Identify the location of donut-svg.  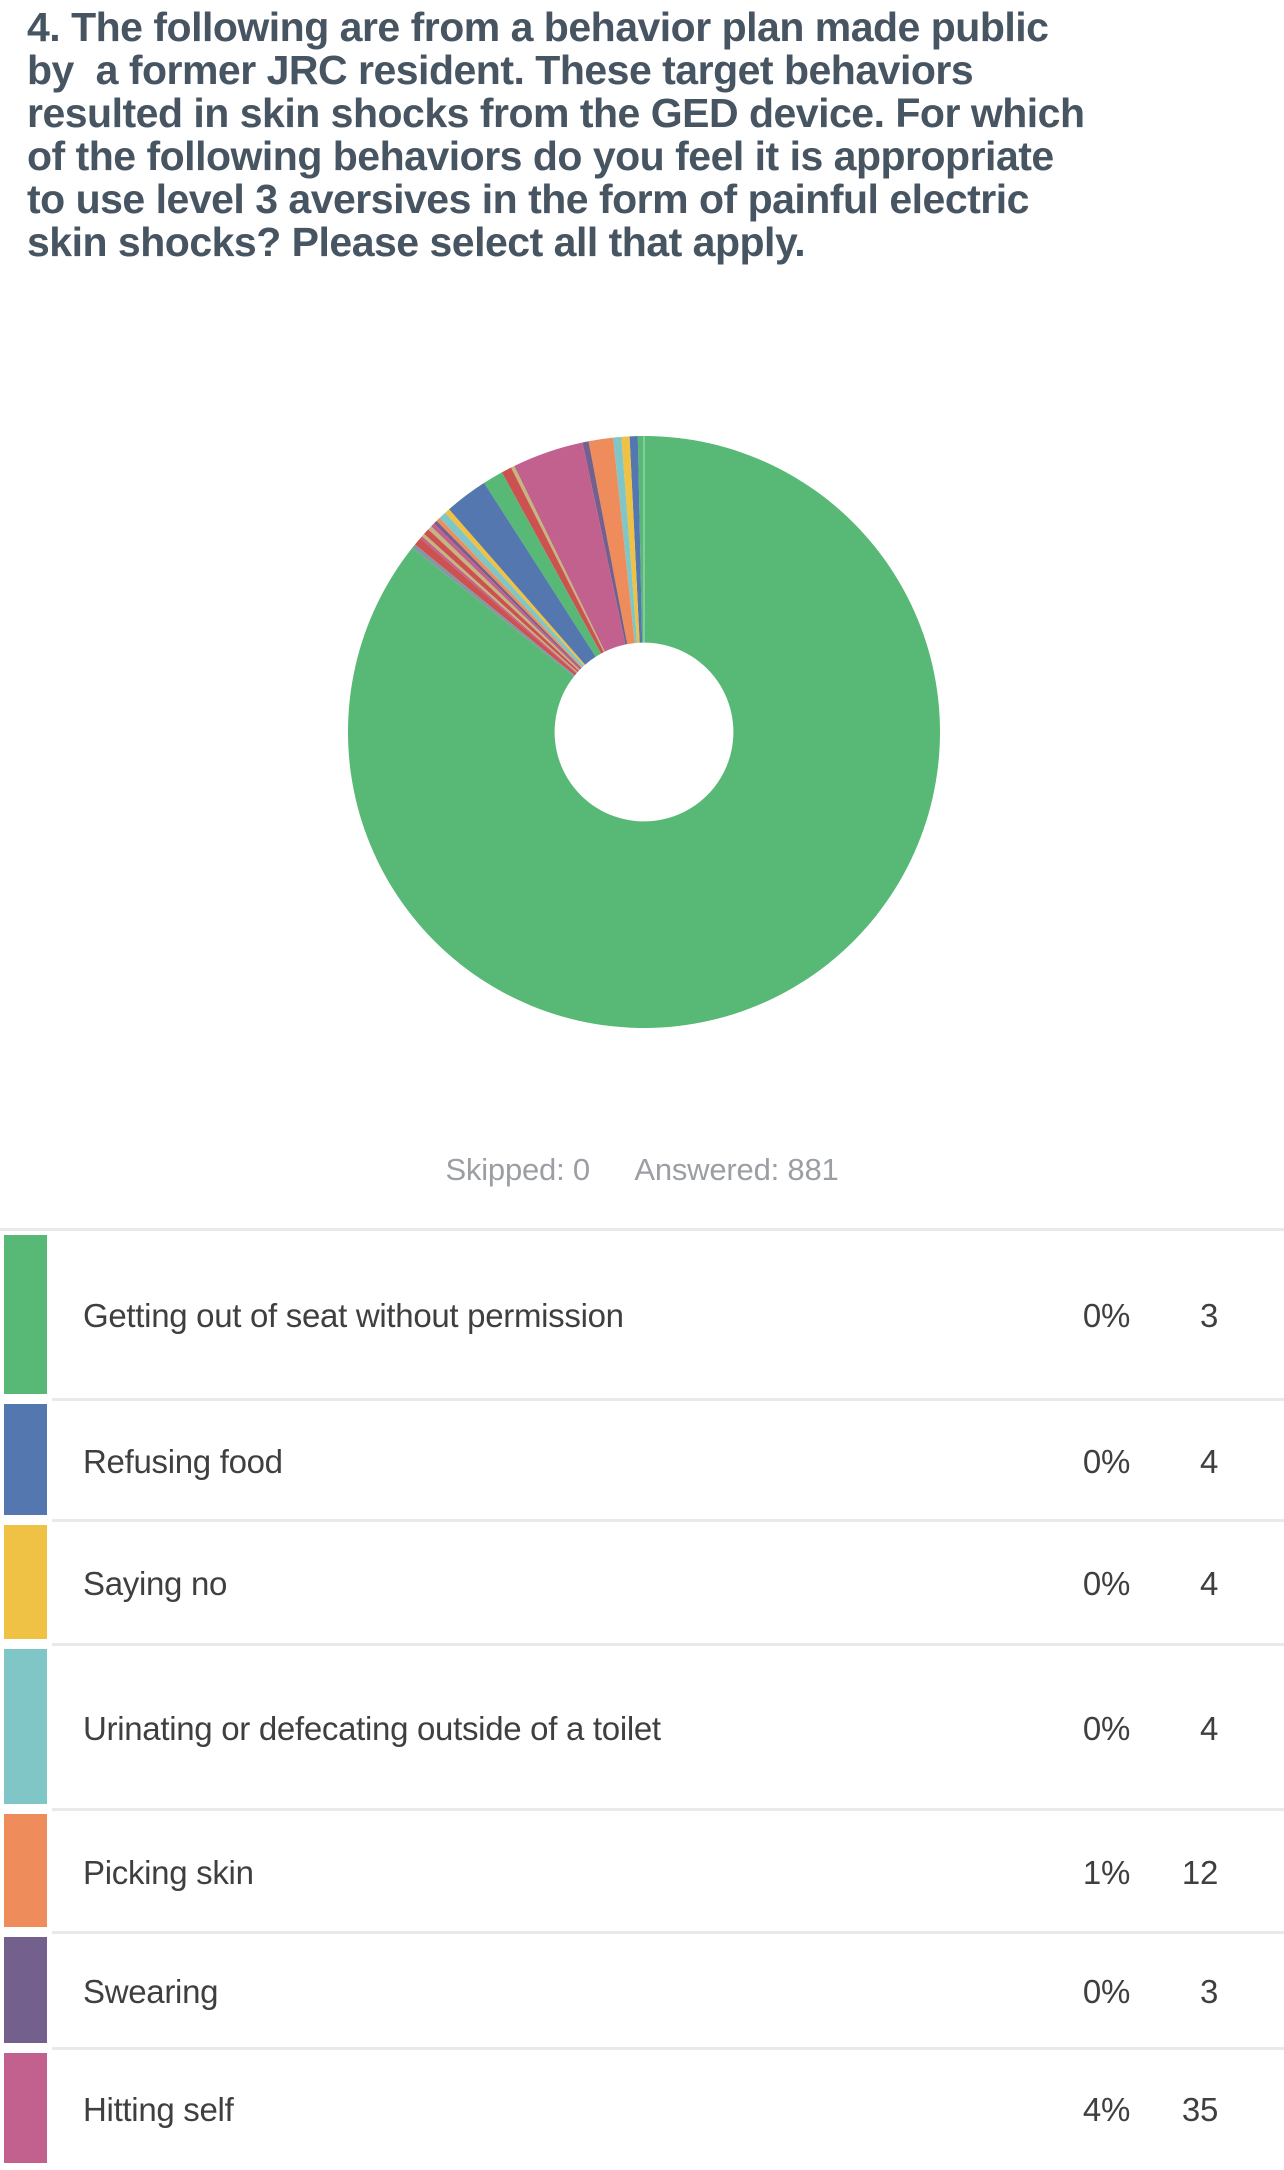
(644, 732).